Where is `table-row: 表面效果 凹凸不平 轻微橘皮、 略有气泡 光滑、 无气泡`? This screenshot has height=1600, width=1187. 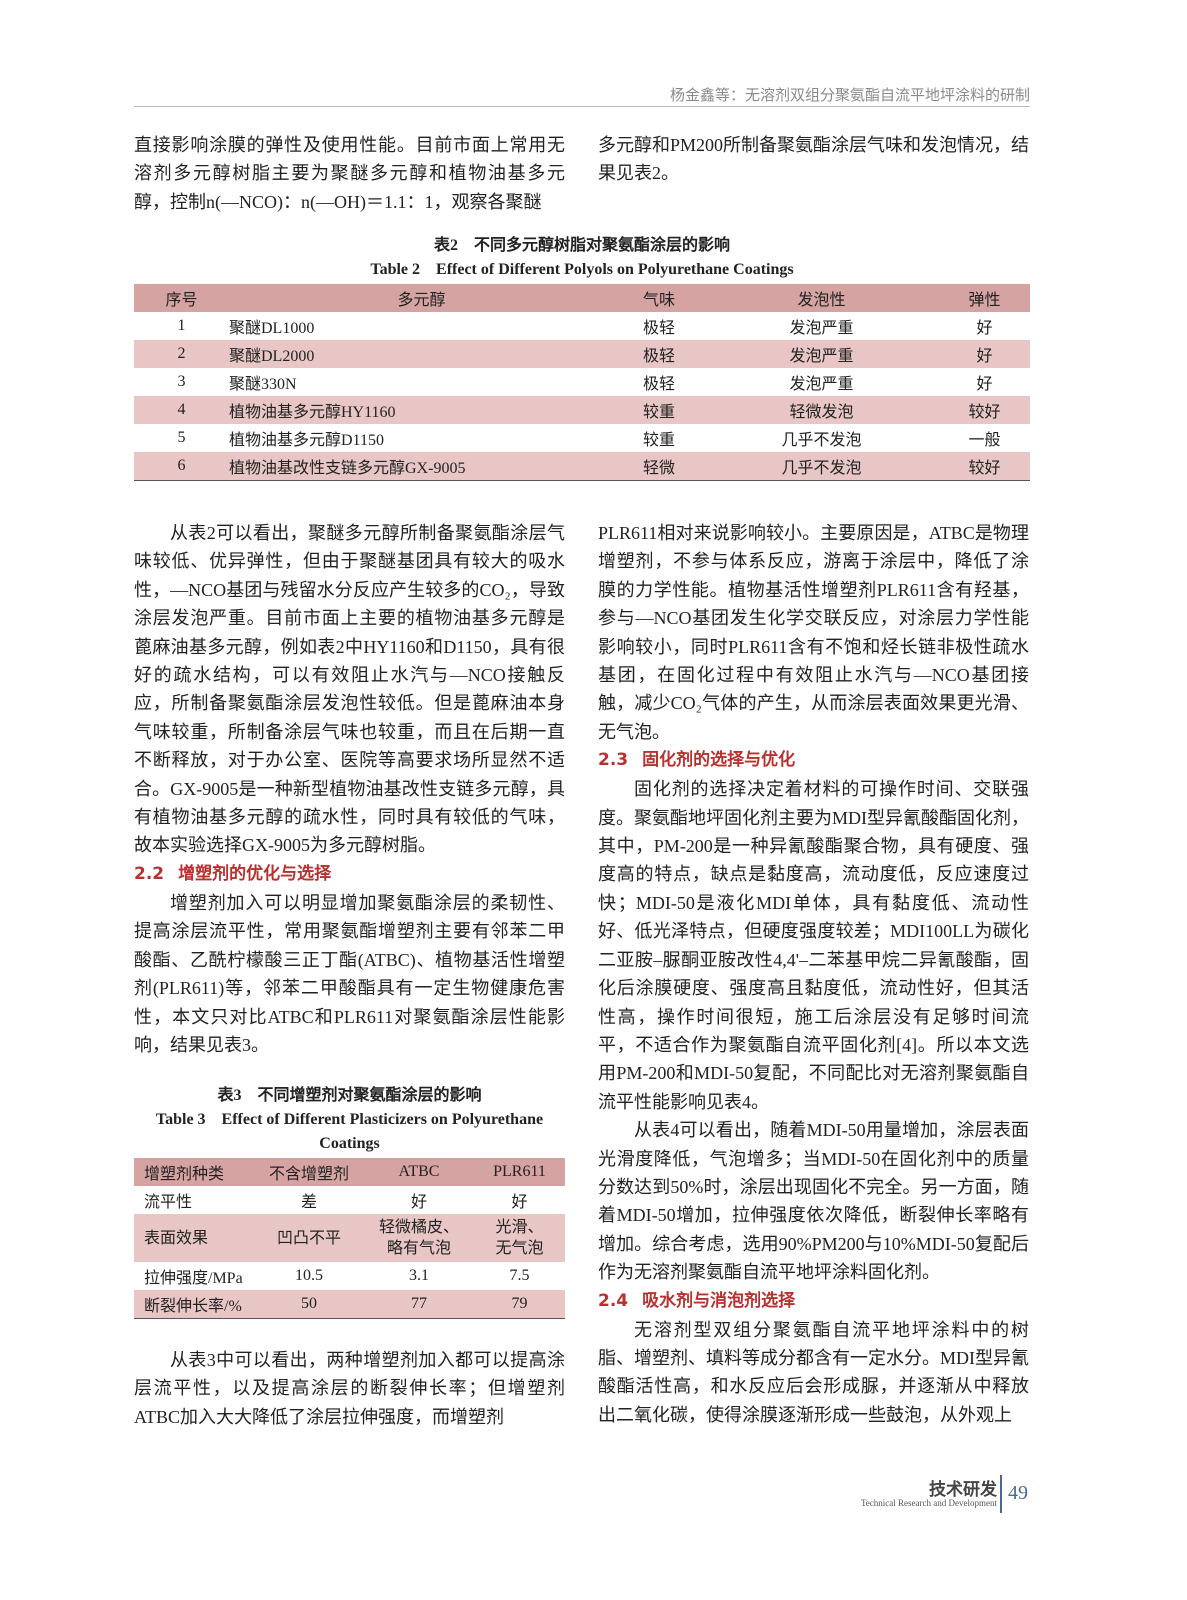
table-row: 表面效果 凹凸不平 轻微橘皮、 略有气泡 光滑、 无气泡 is located at coordinates (349, 1238).